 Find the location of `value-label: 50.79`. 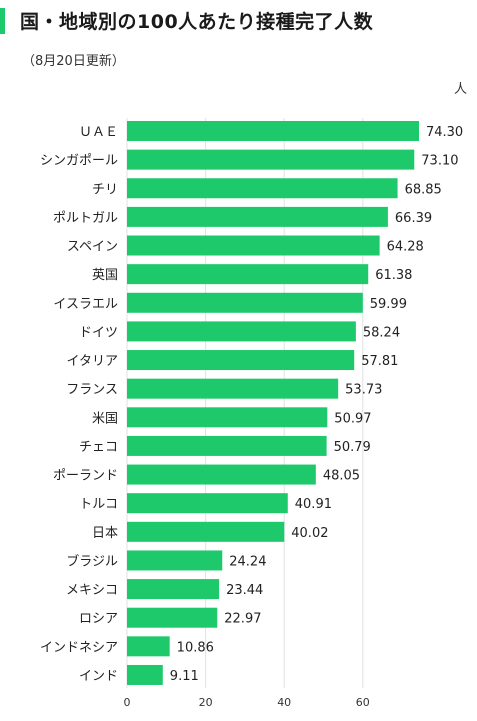

value-label: 50.79 is located at coordinates (352, 447).